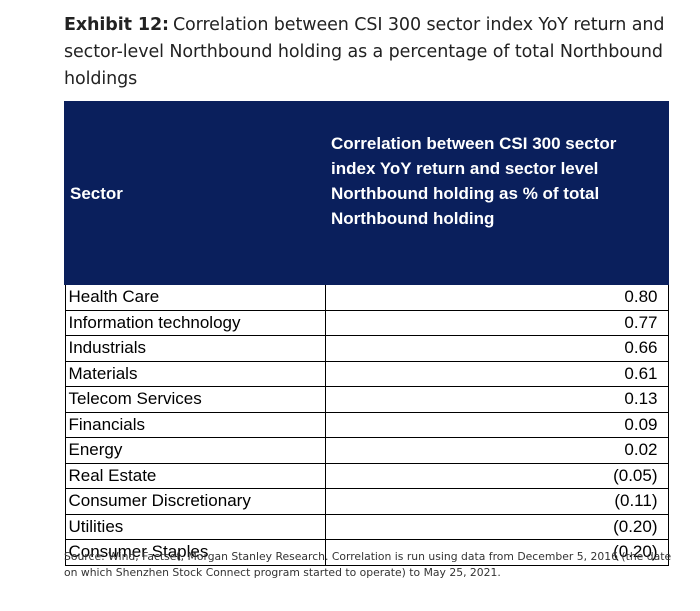 The width and height of the screenshot is (700, 611). What do you see at coordinates (496, 450) in the screenshot?
I see `correlation-value-cell: 0.02` at bounding box center [496, 450].